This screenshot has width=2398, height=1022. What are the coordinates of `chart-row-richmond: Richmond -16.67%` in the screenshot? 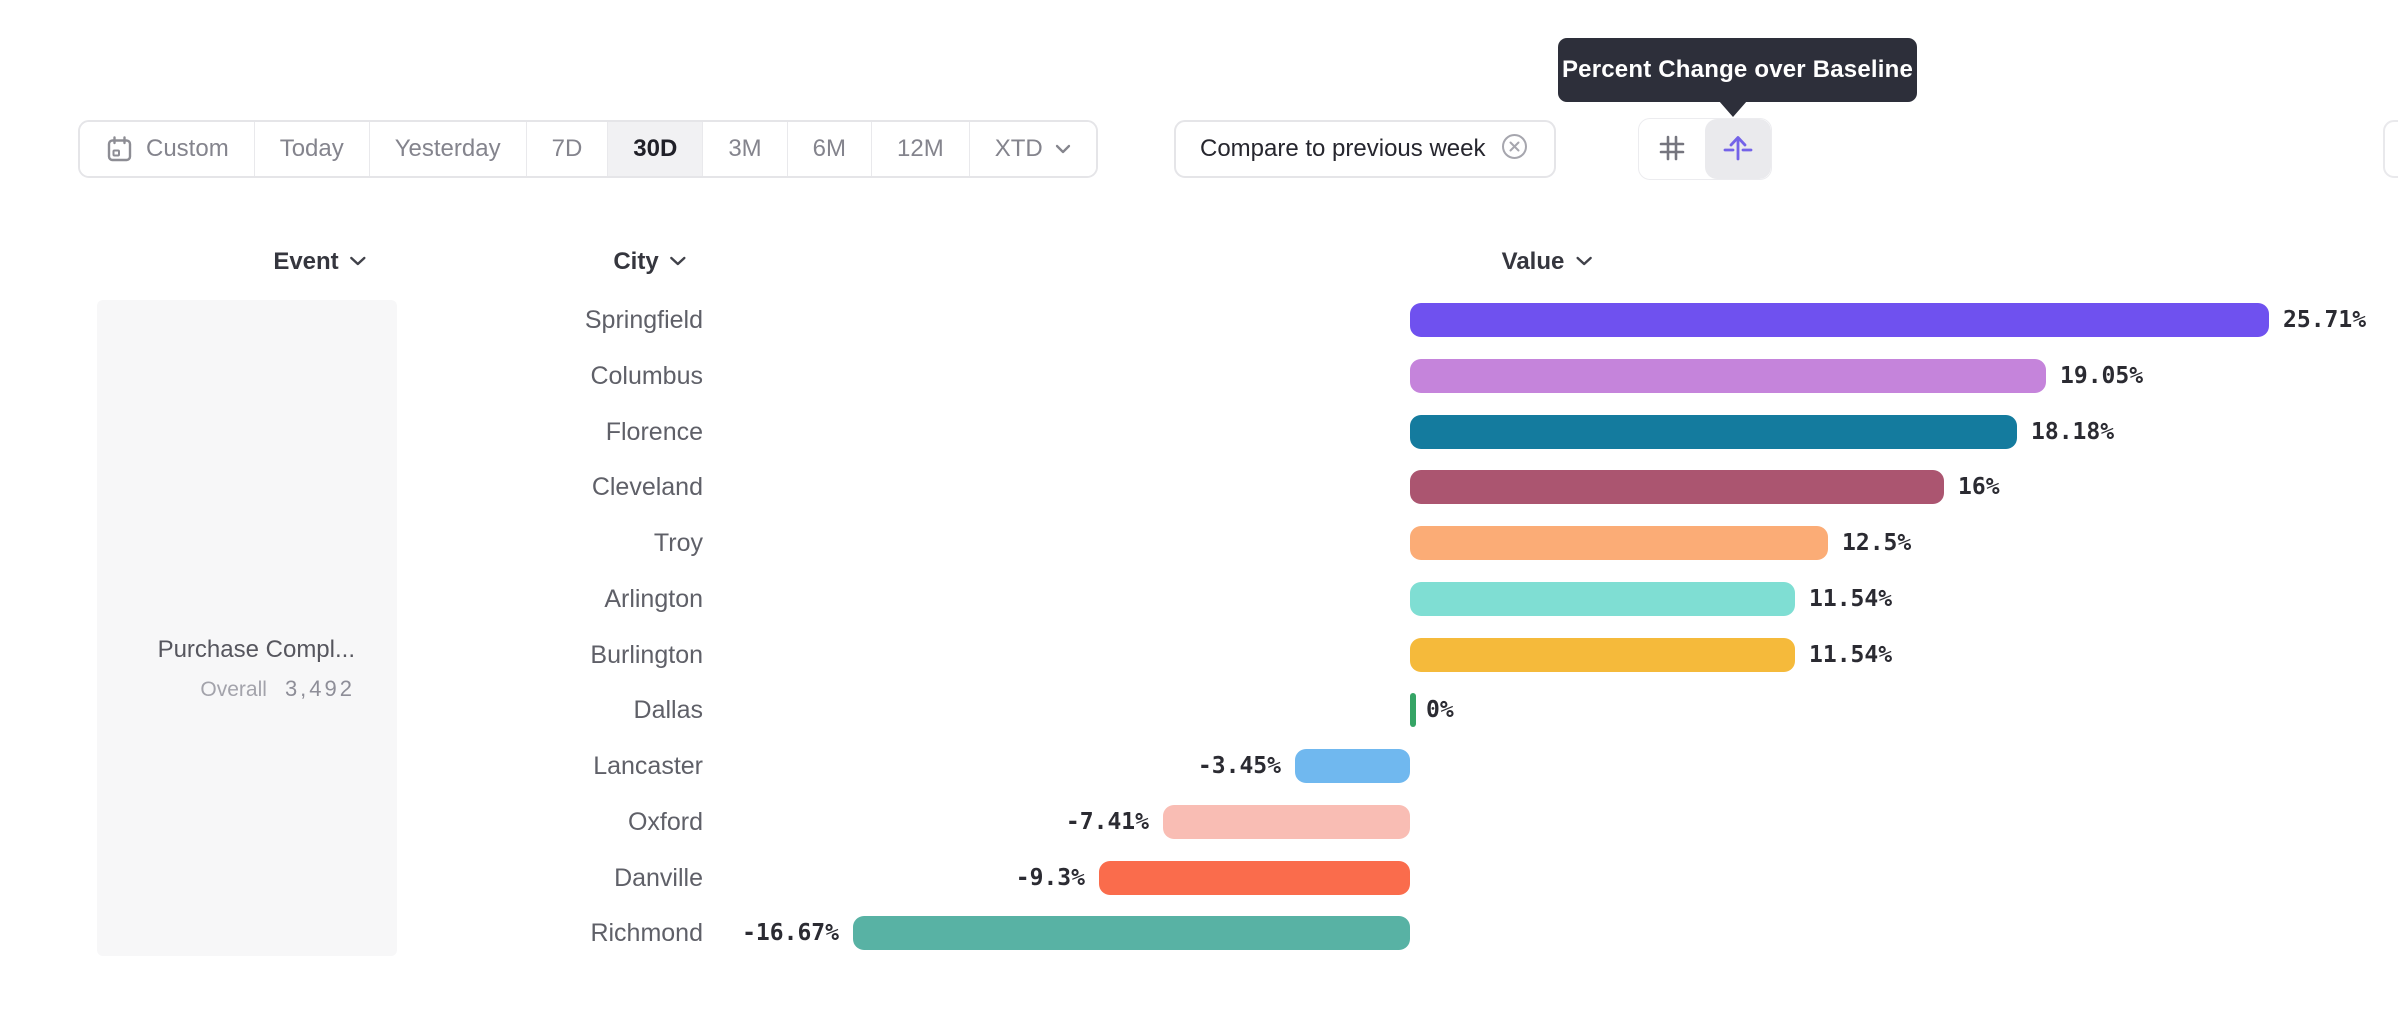 It's located at (1199, 933).